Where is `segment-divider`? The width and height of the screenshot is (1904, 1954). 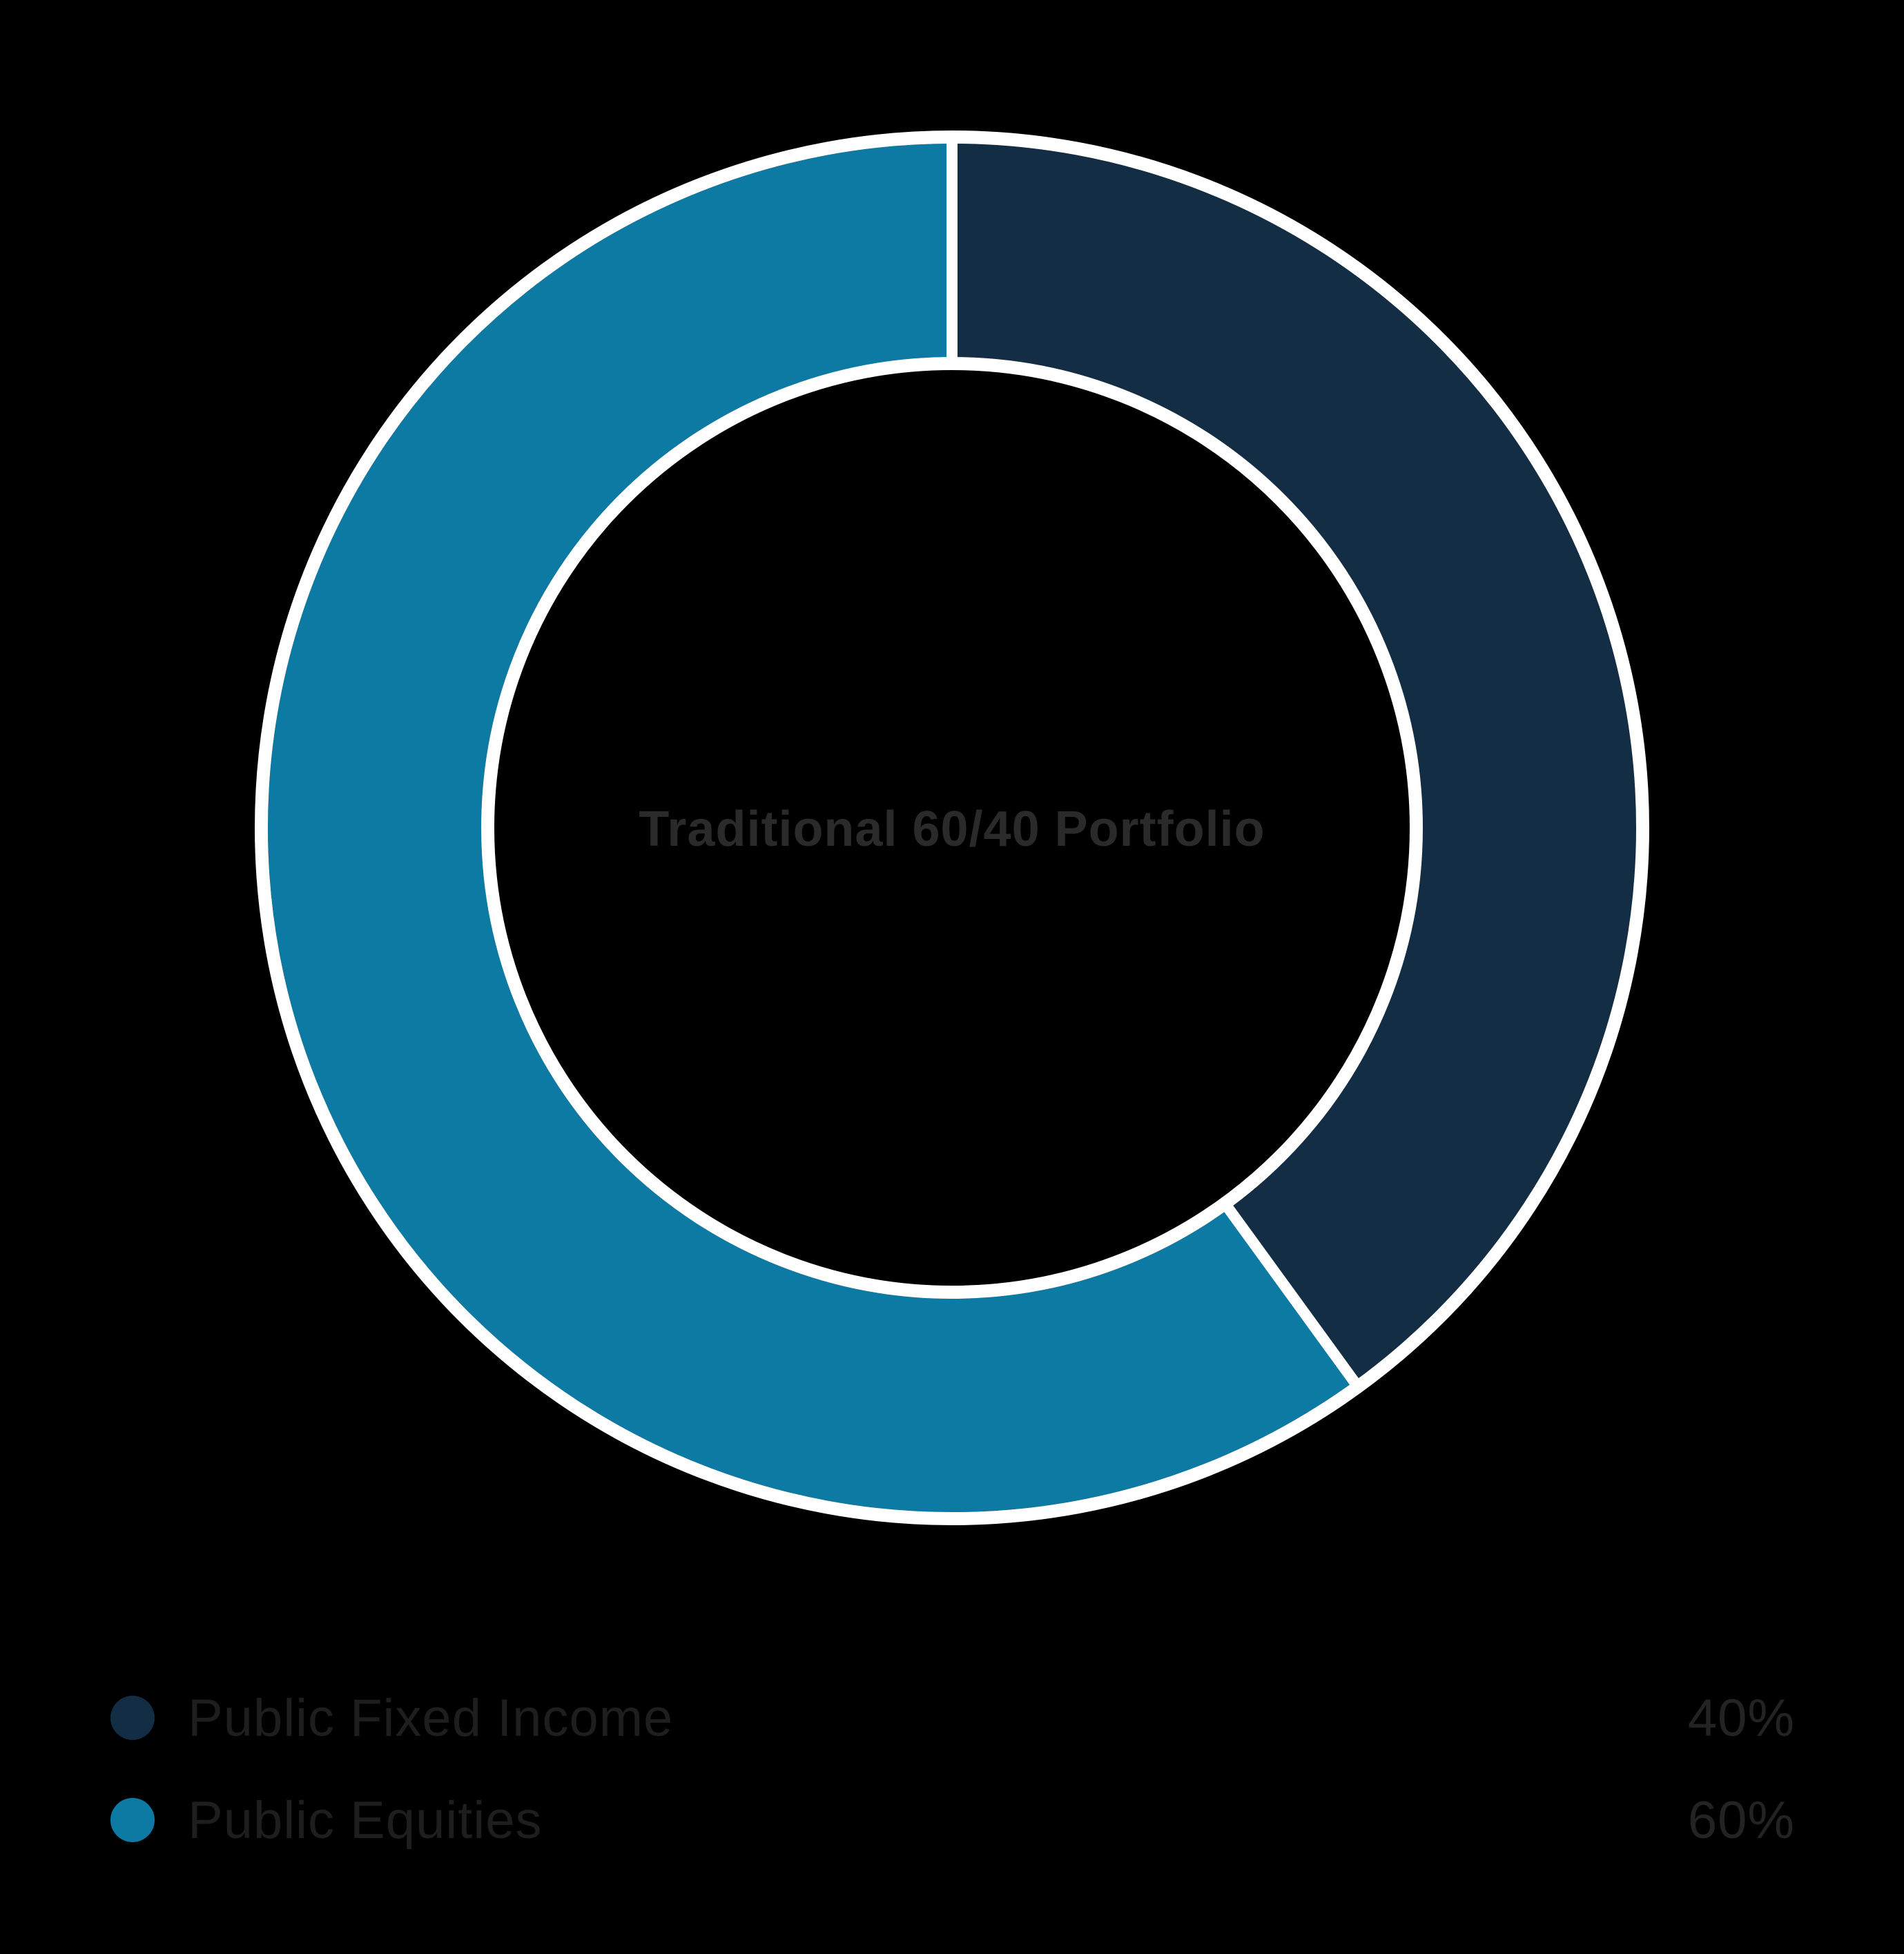
segment-divider is located at coordinates (1291, 1296).